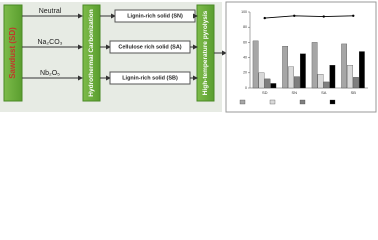 The height and width of the screenshot is (240, 378). I want to click on y-tick-label: 60, so click(245, 42).